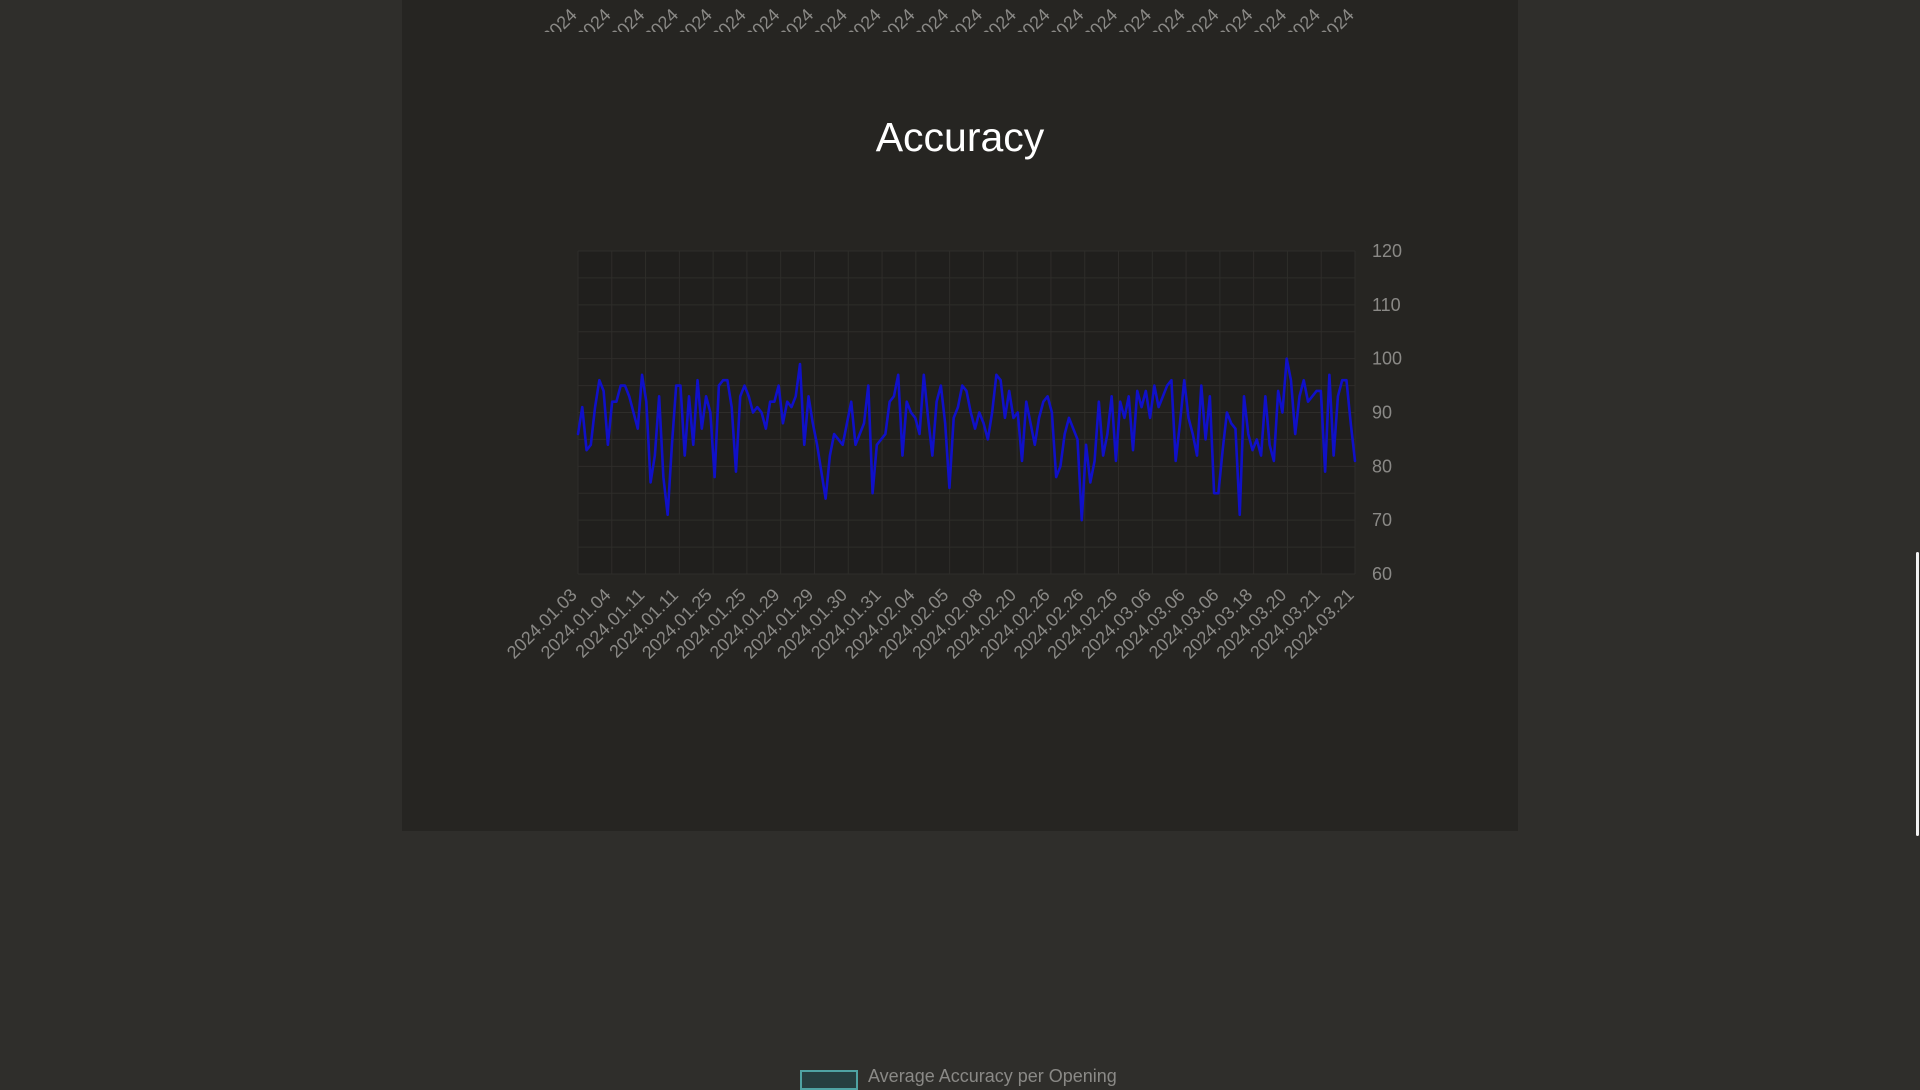 Image resolution: width=1920 pixels, height=1090 pixels. Describe the element at coordinates (1917, 694) in the screenshot. I see `scrollbar-thumb` at that location.